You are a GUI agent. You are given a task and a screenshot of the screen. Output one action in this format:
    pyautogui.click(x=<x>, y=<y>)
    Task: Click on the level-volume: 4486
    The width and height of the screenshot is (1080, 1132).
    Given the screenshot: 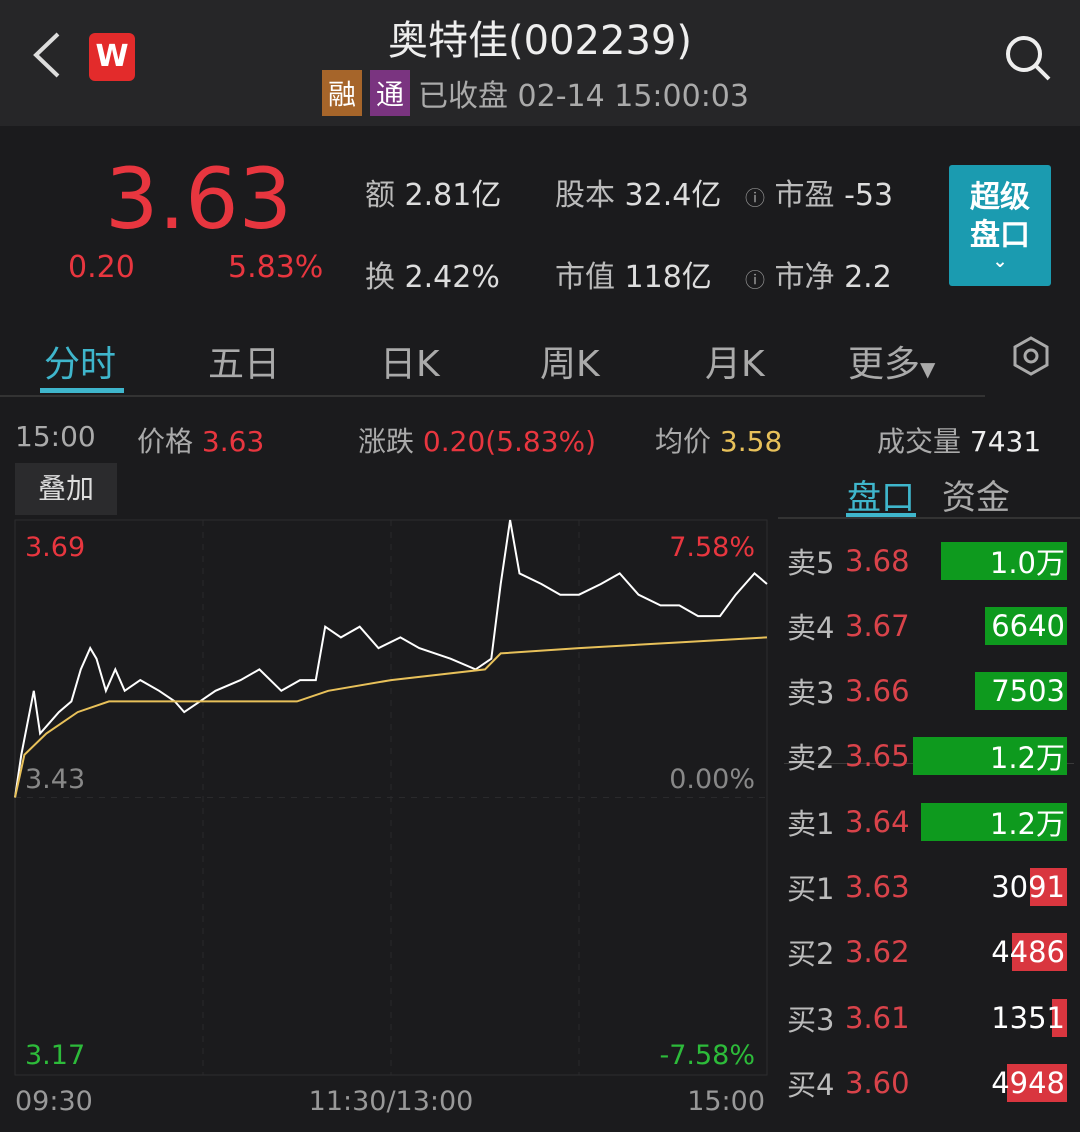 What is the action you would take?
    pyautogui.click(x=1028, y=952)
    